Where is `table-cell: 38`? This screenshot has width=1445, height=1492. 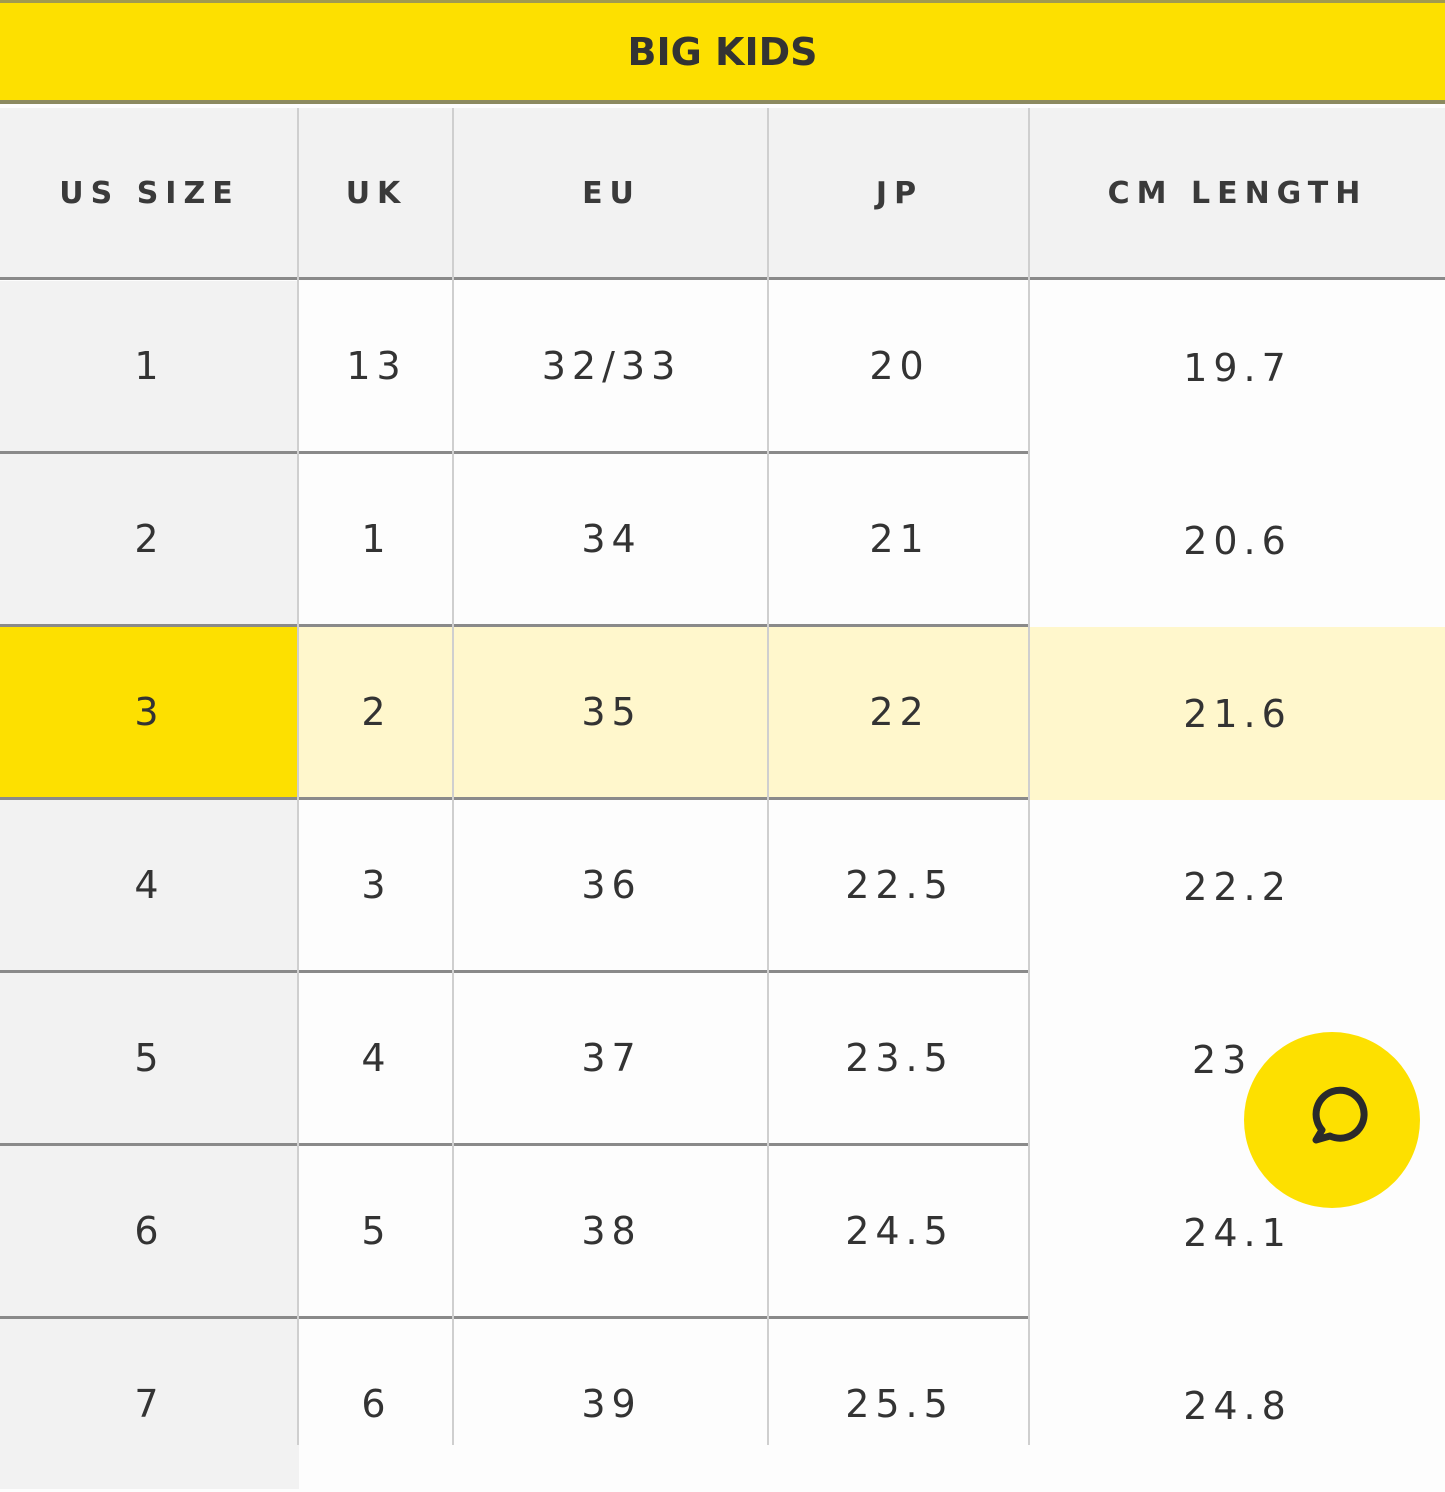
table-cell: 38 is located at coordinates (611, 1231).